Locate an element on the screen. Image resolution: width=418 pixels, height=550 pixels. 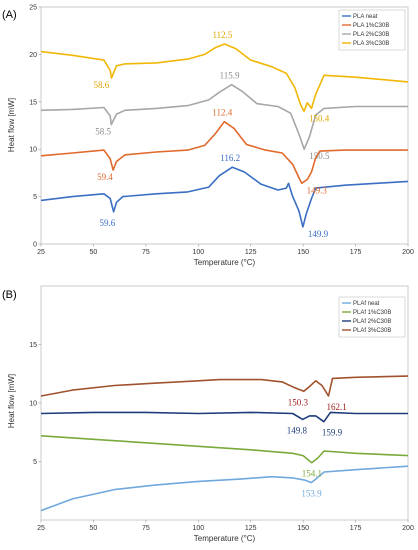
panel-label: (A) is located at coordinates (9, 15).